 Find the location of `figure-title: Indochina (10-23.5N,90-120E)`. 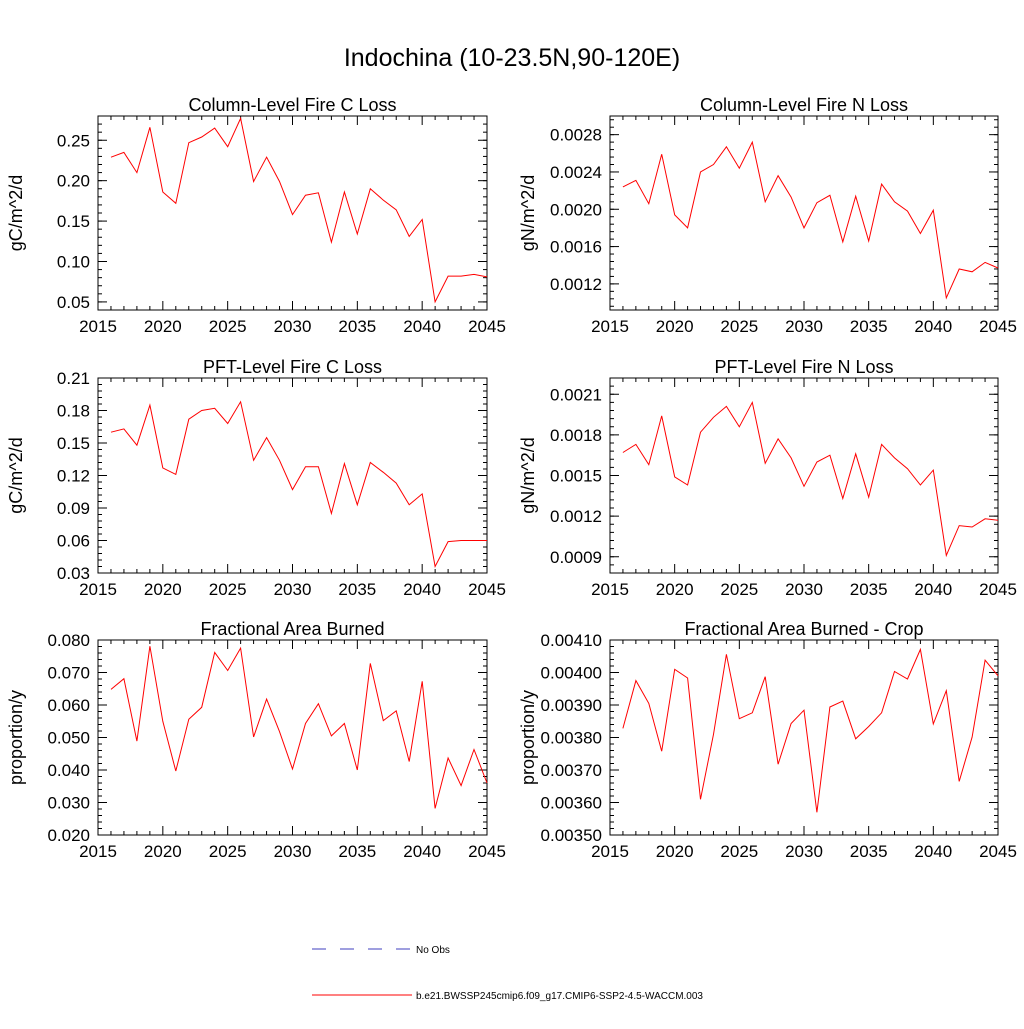

figure-title: Indochina (10-23.5N,90-120E) is located at coordinates (512, 58).